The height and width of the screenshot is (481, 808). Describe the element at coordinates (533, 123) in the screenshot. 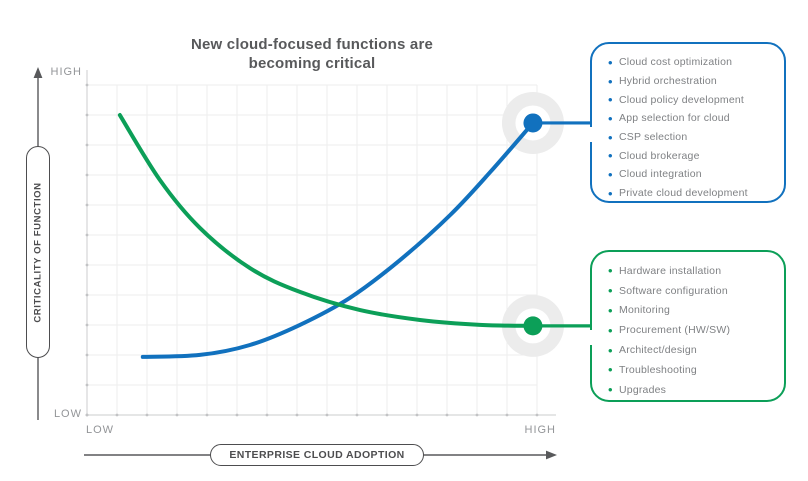

I see `blue-endpoint-dot` at that location.